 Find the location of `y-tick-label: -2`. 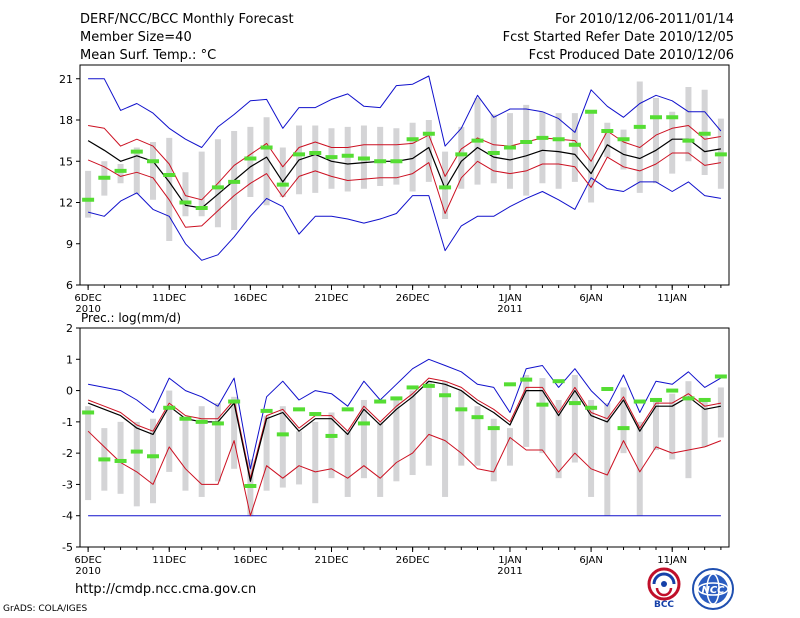

y-tick-label: -2 is located at coordinates (67, 453).